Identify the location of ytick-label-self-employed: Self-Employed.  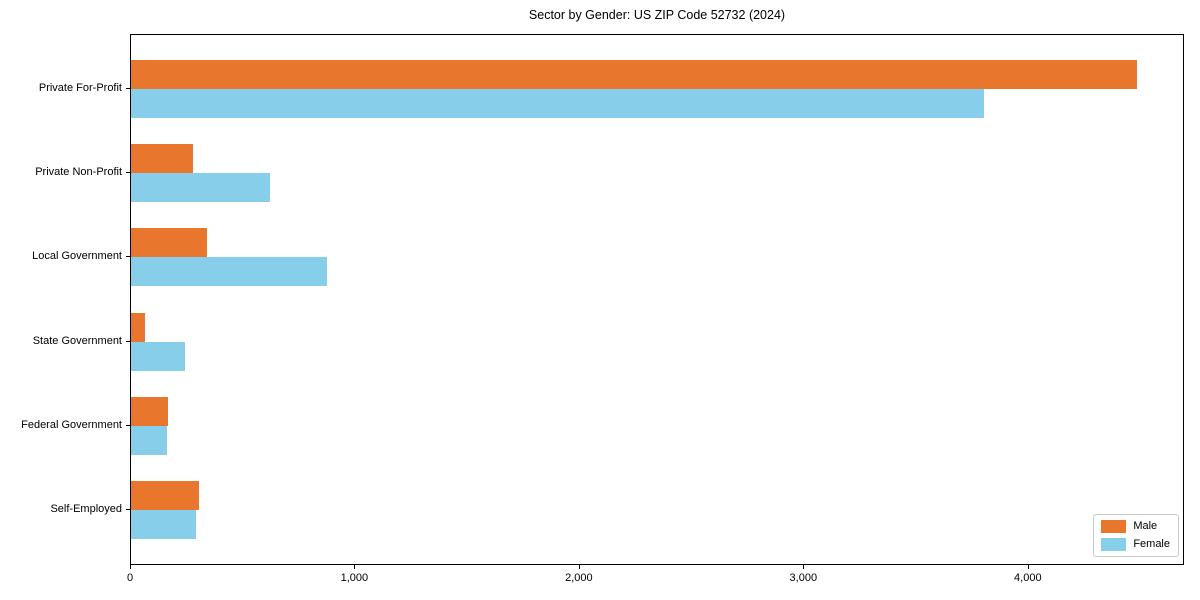
(86, 509).